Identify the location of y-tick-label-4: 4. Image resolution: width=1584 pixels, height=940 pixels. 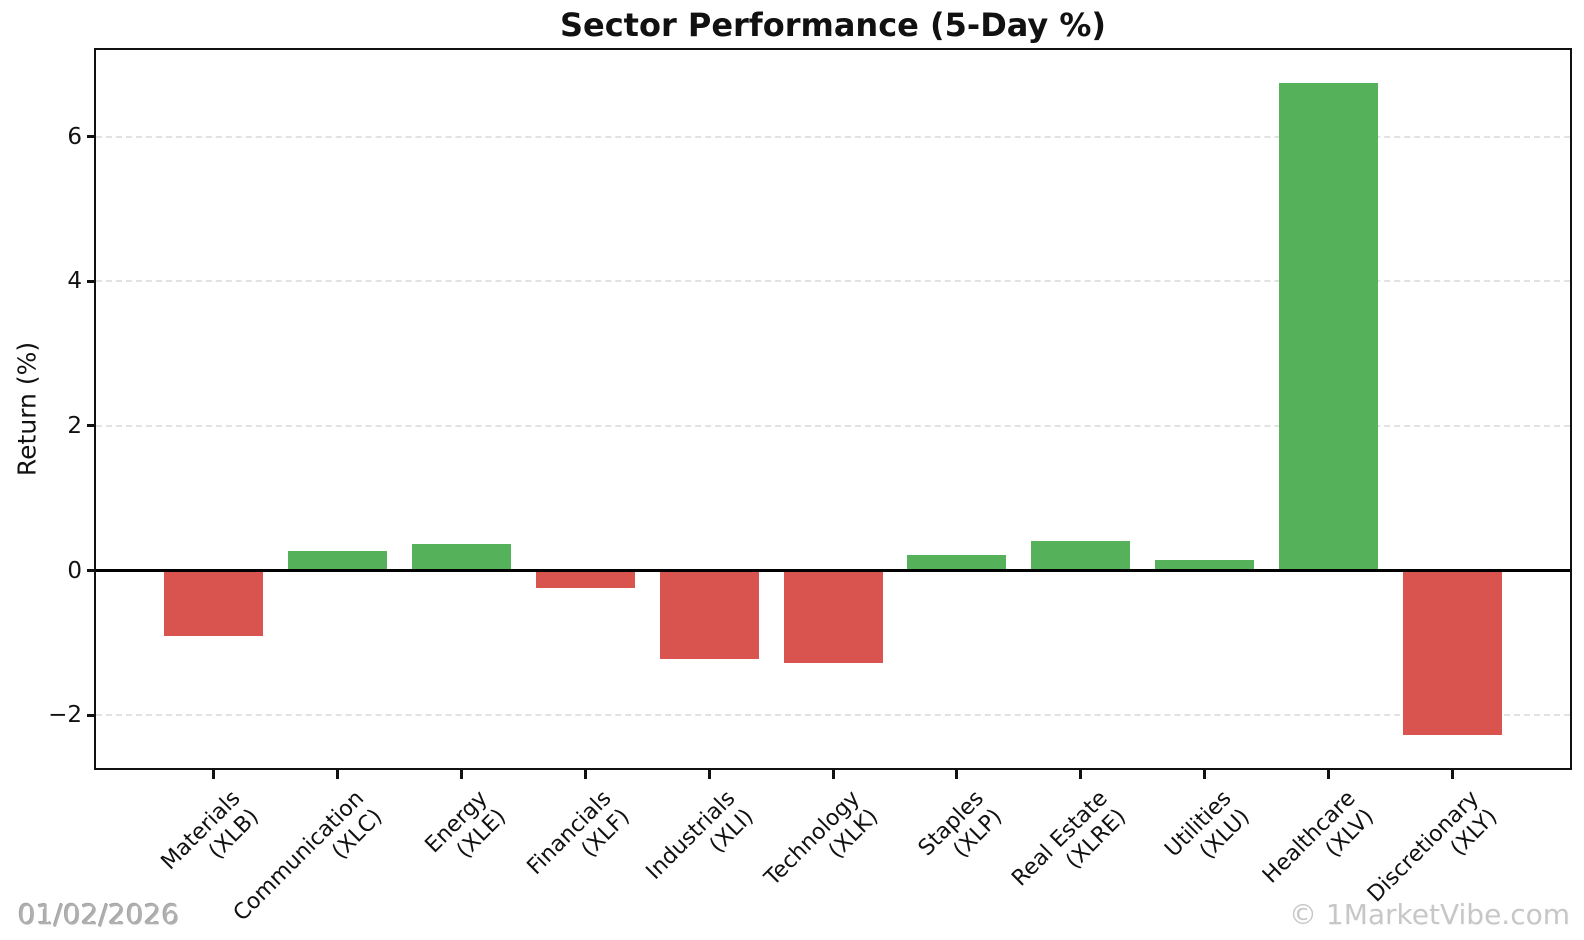
(74, 281).